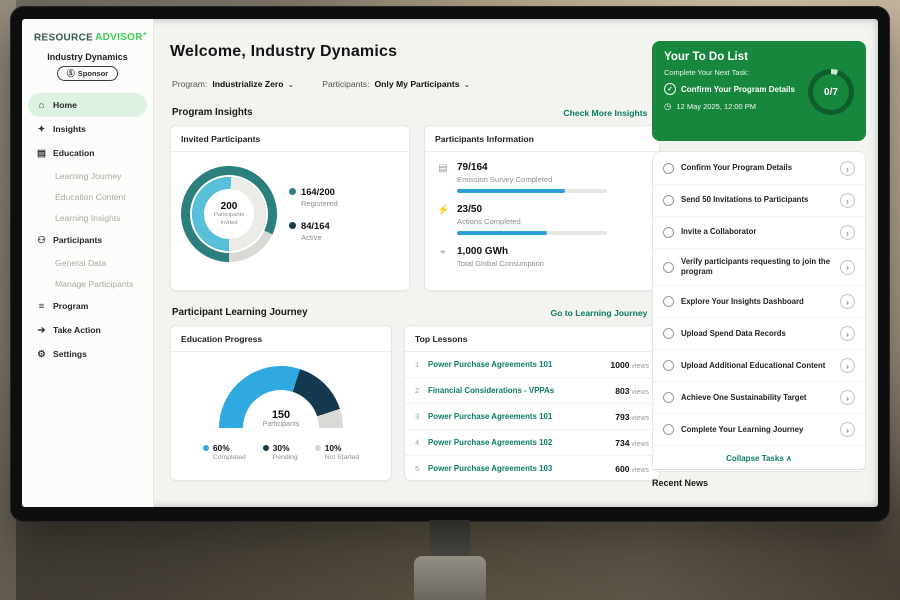 This screenshot has height=600, width=900. Describe the element at coordinates (315, 225) in the screenshot. I see `legend-value: 84/164` at that location.